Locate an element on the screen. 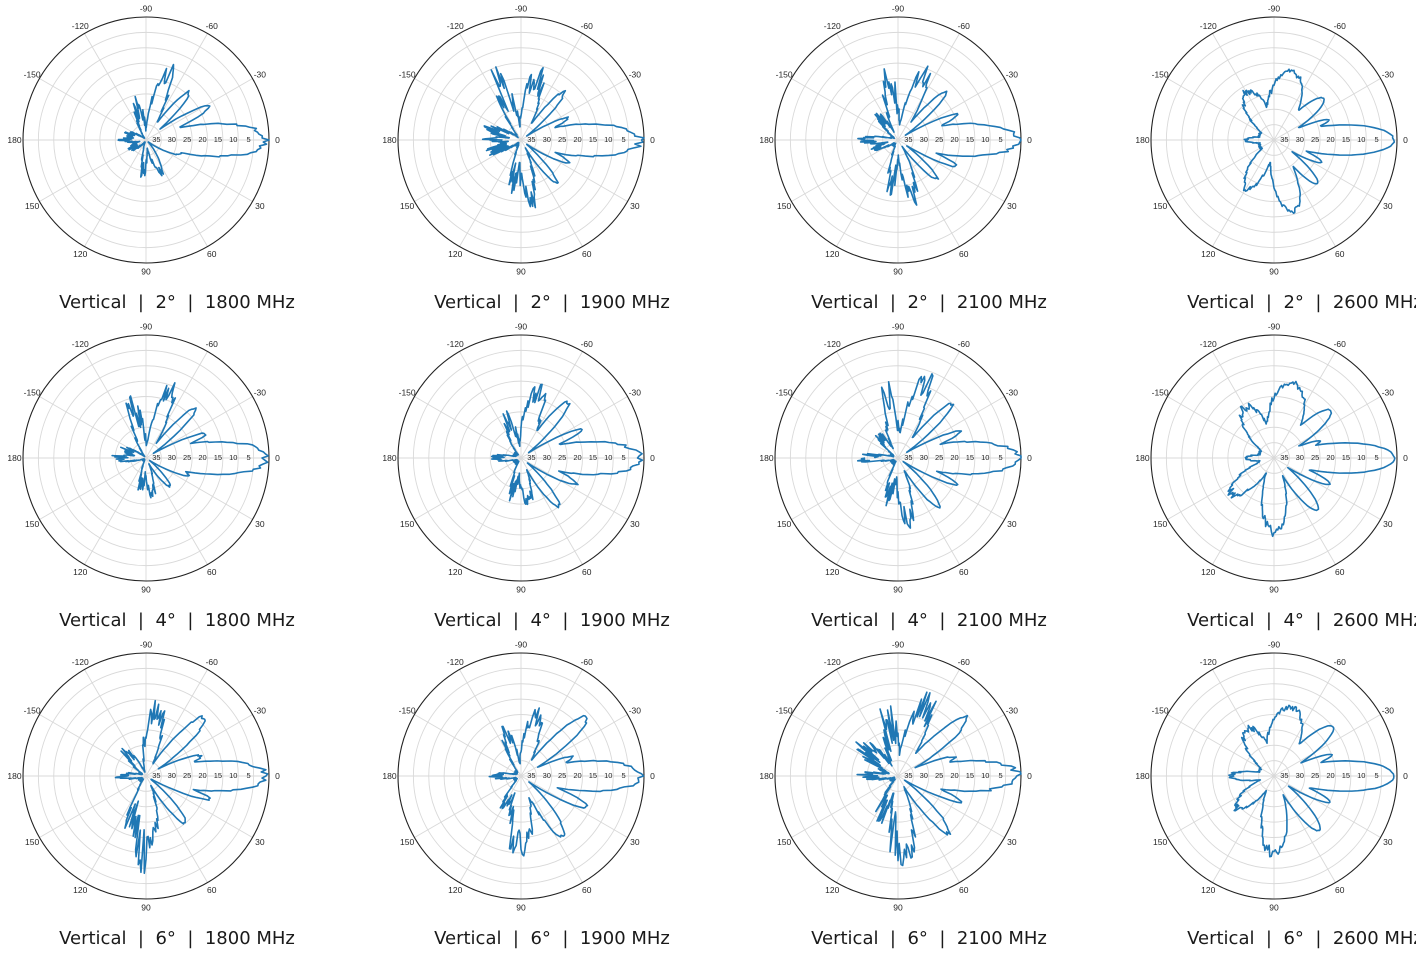  chart-caption: Vertical | 6° | 1900 MHz is located at coordinates (552, 938).